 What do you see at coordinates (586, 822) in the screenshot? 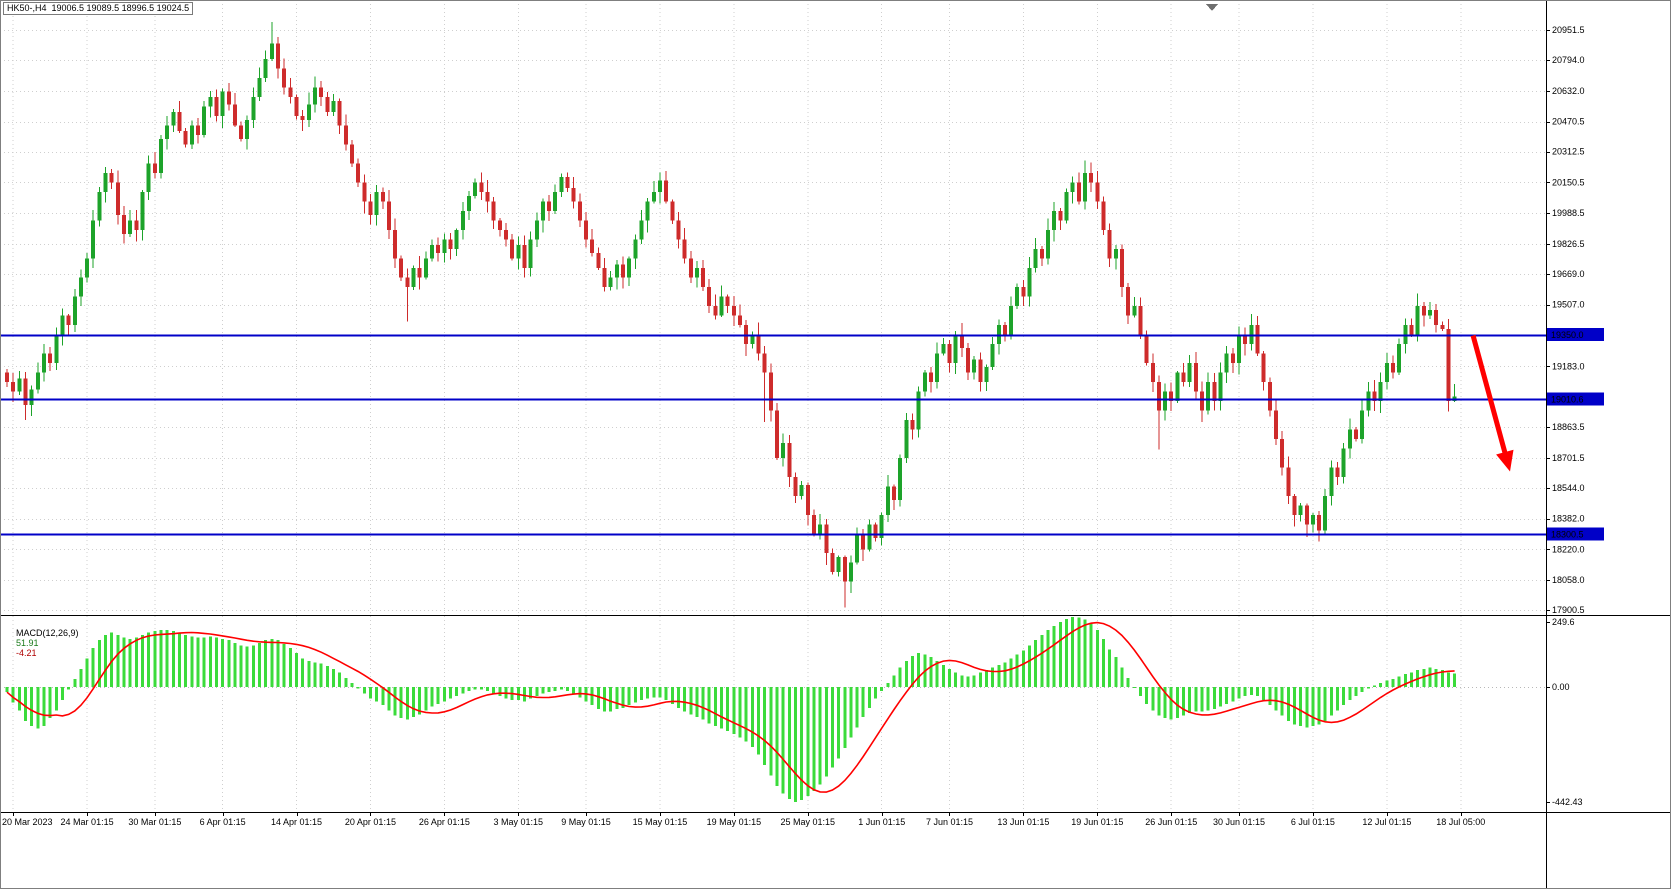
I see `svg-text: 9 May 01:15` at bounding box center [586, 822].